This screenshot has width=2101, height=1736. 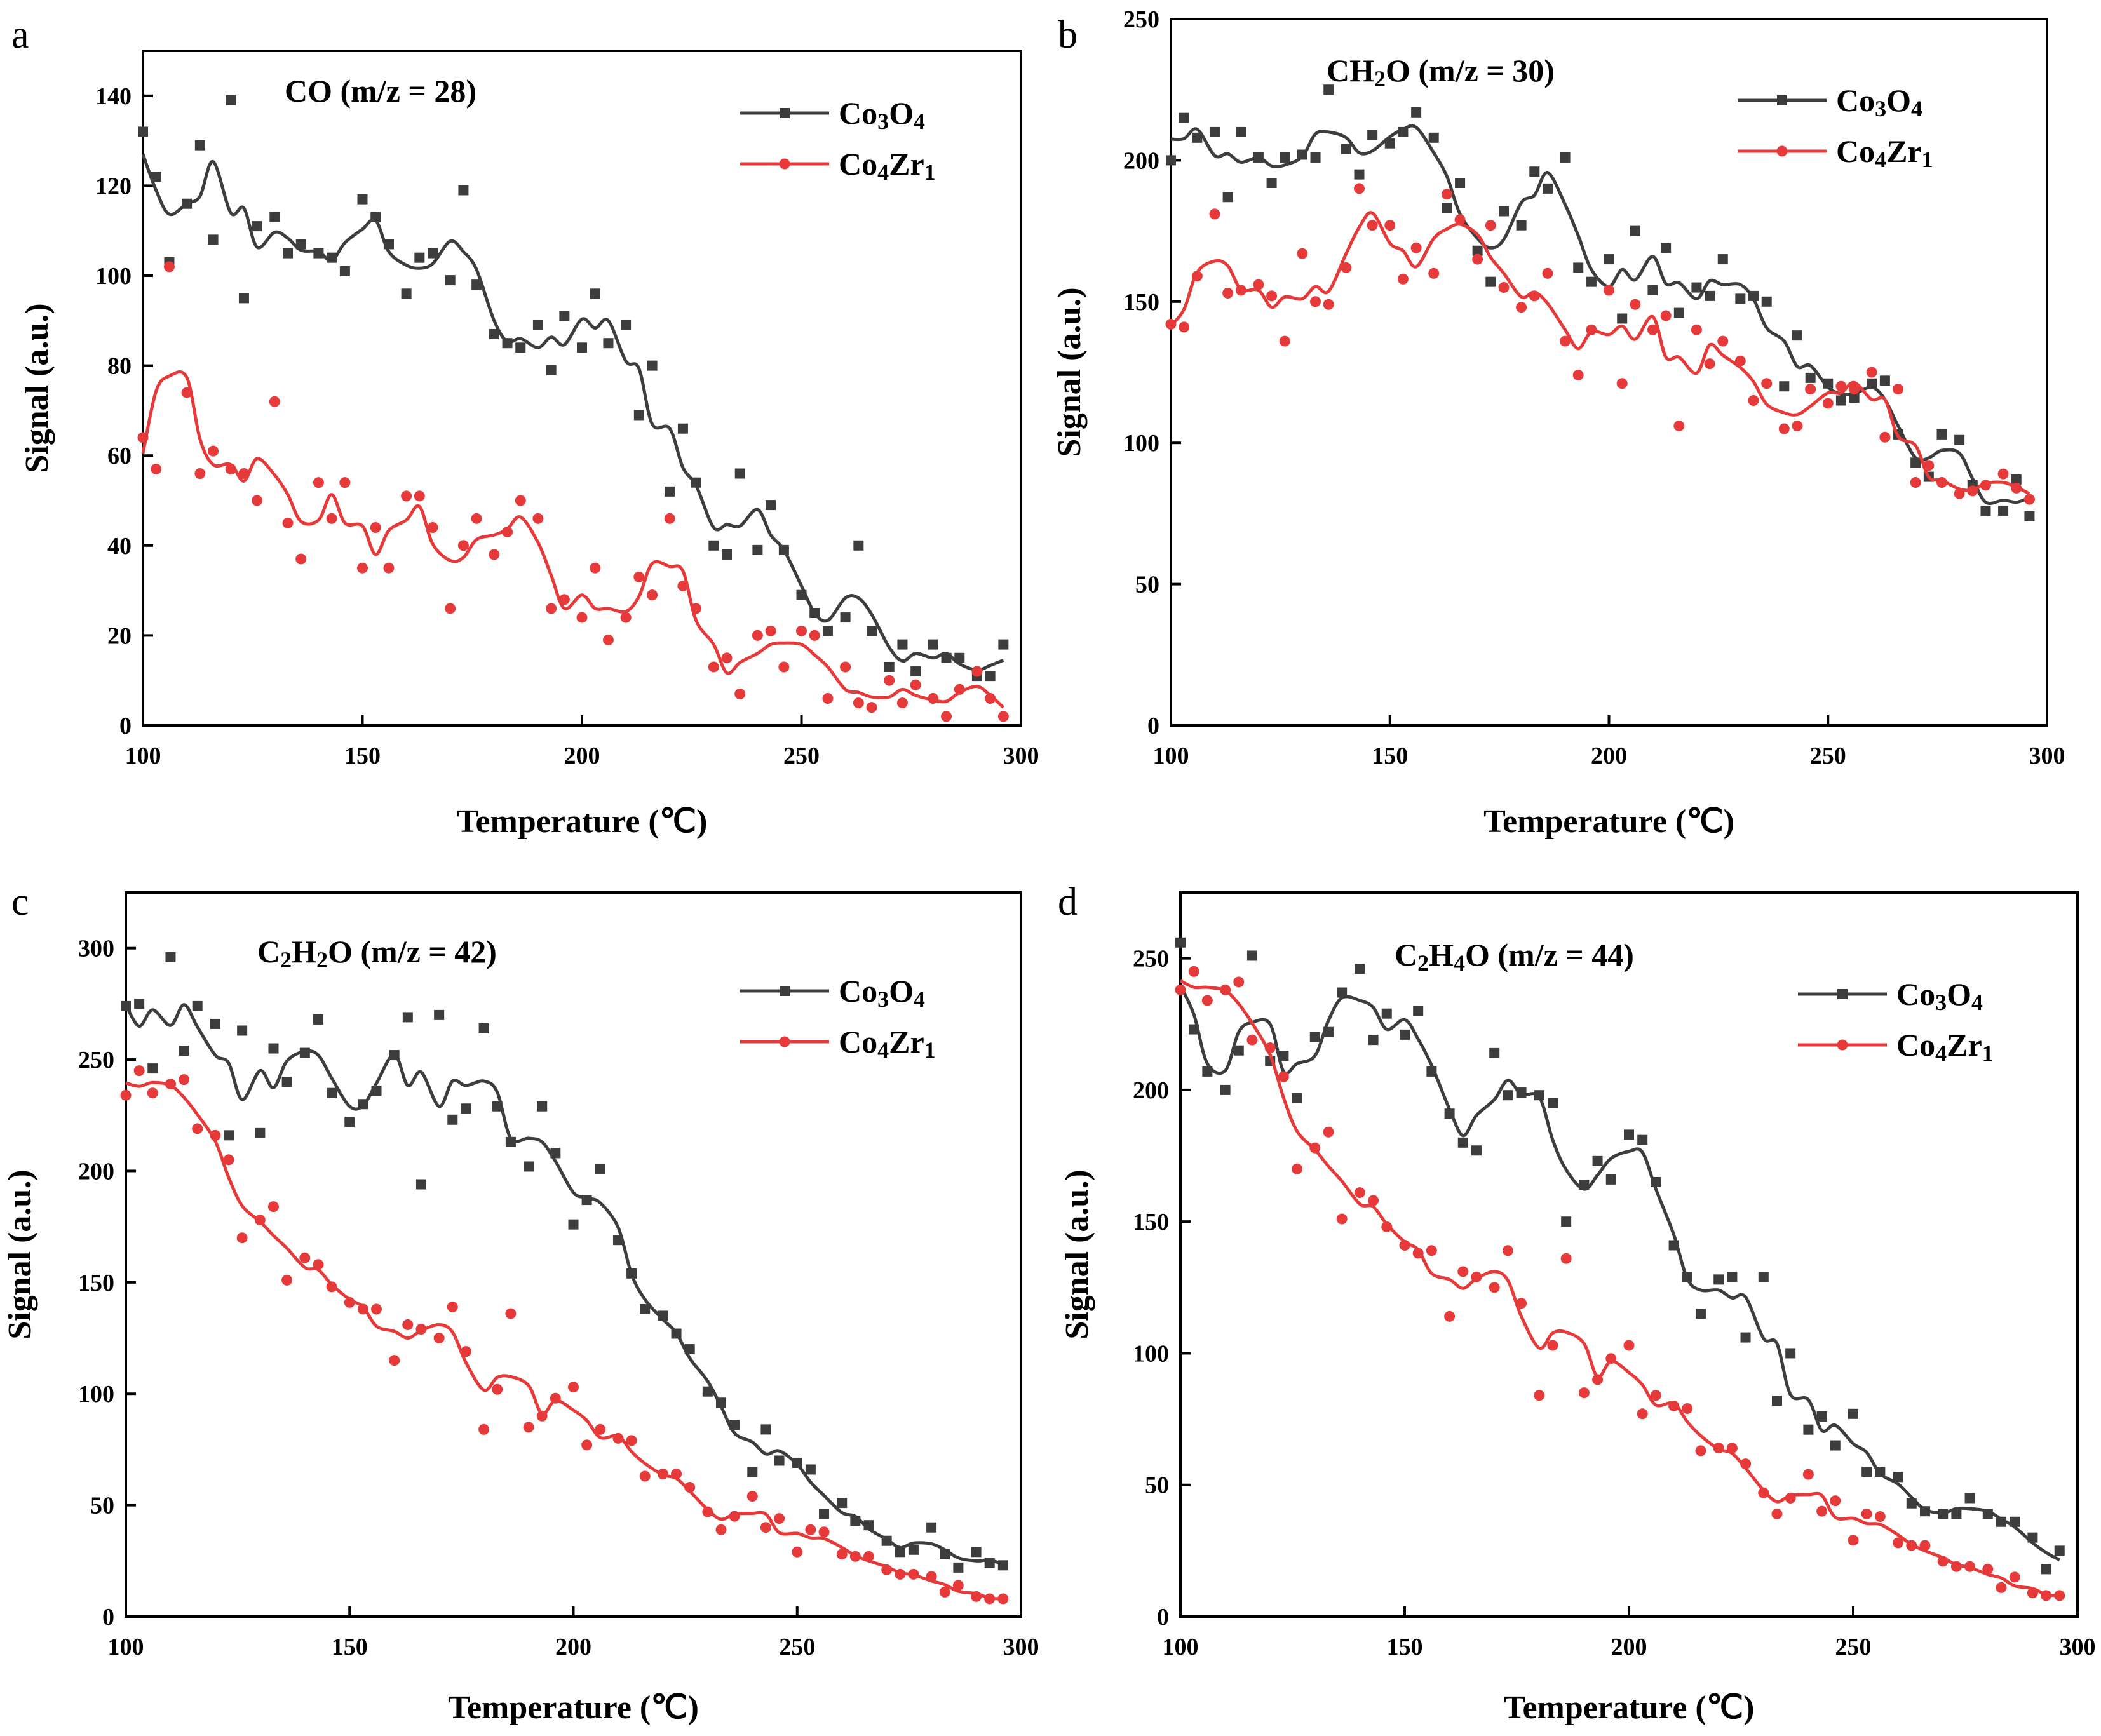 I want to click on series-line, so click(x=572, y=413).